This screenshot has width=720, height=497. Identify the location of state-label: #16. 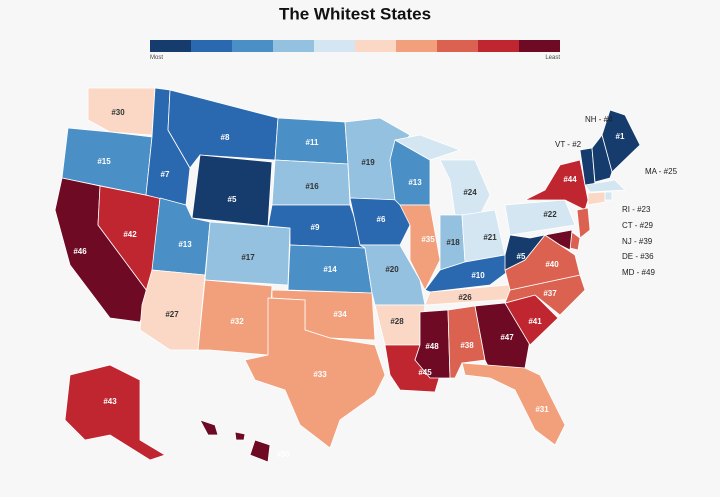
(312, 186).